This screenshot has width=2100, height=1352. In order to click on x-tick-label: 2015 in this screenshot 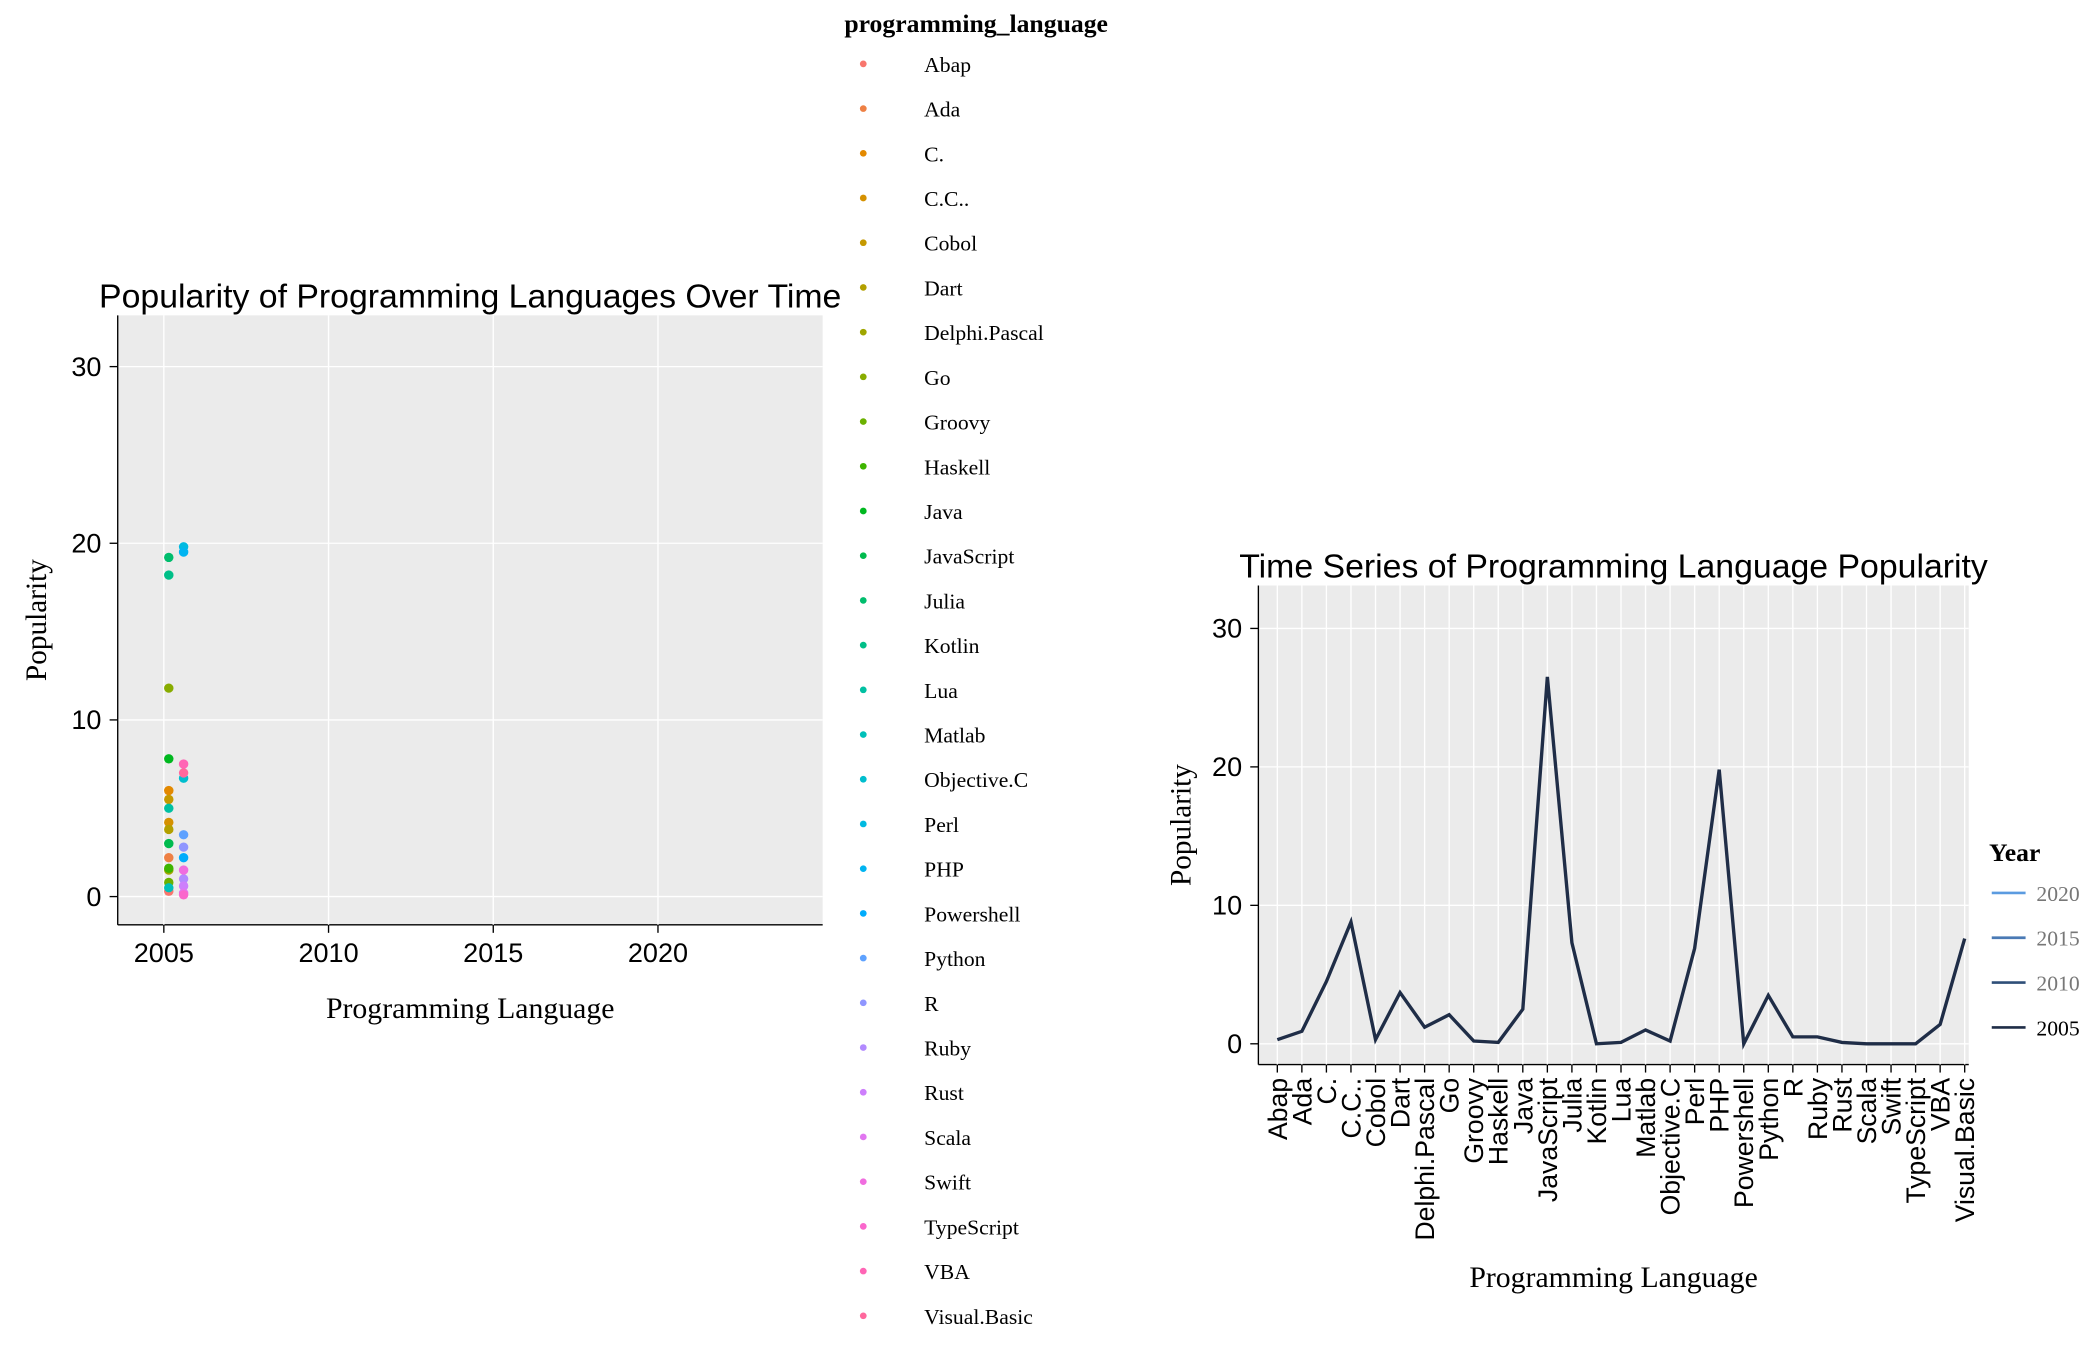, I will do `click(493, 953)`.